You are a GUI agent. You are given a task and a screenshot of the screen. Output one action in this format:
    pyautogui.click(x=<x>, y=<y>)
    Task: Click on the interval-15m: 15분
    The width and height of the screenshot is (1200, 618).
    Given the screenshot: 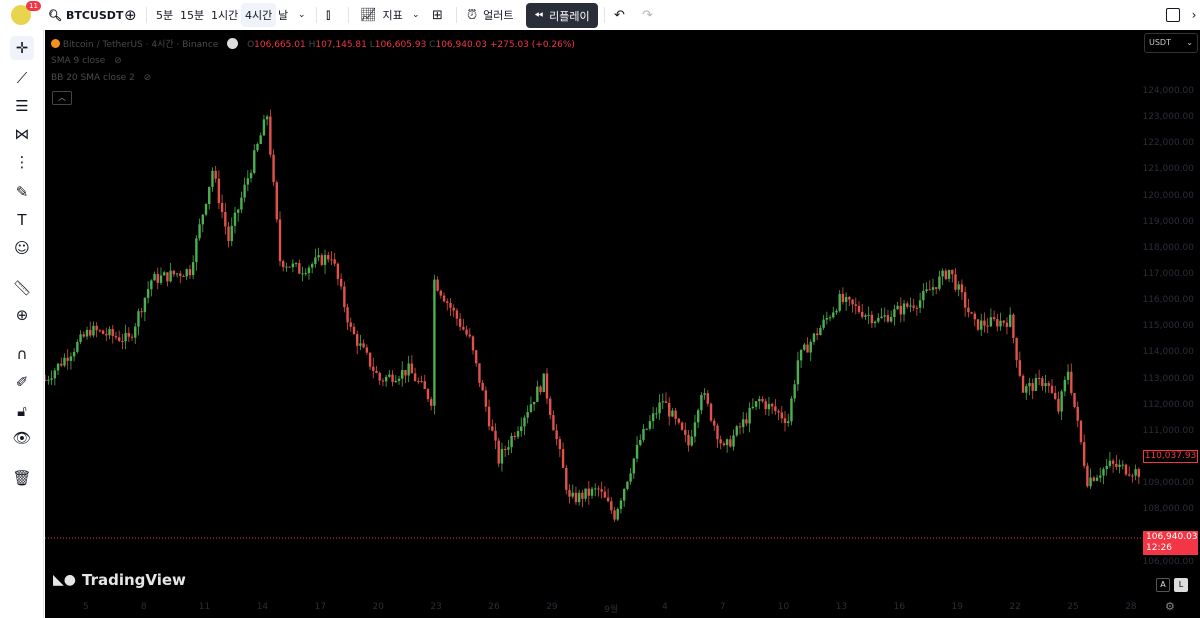 What is the action you would take?
    pyautogui.click(x=192, y=15)
    